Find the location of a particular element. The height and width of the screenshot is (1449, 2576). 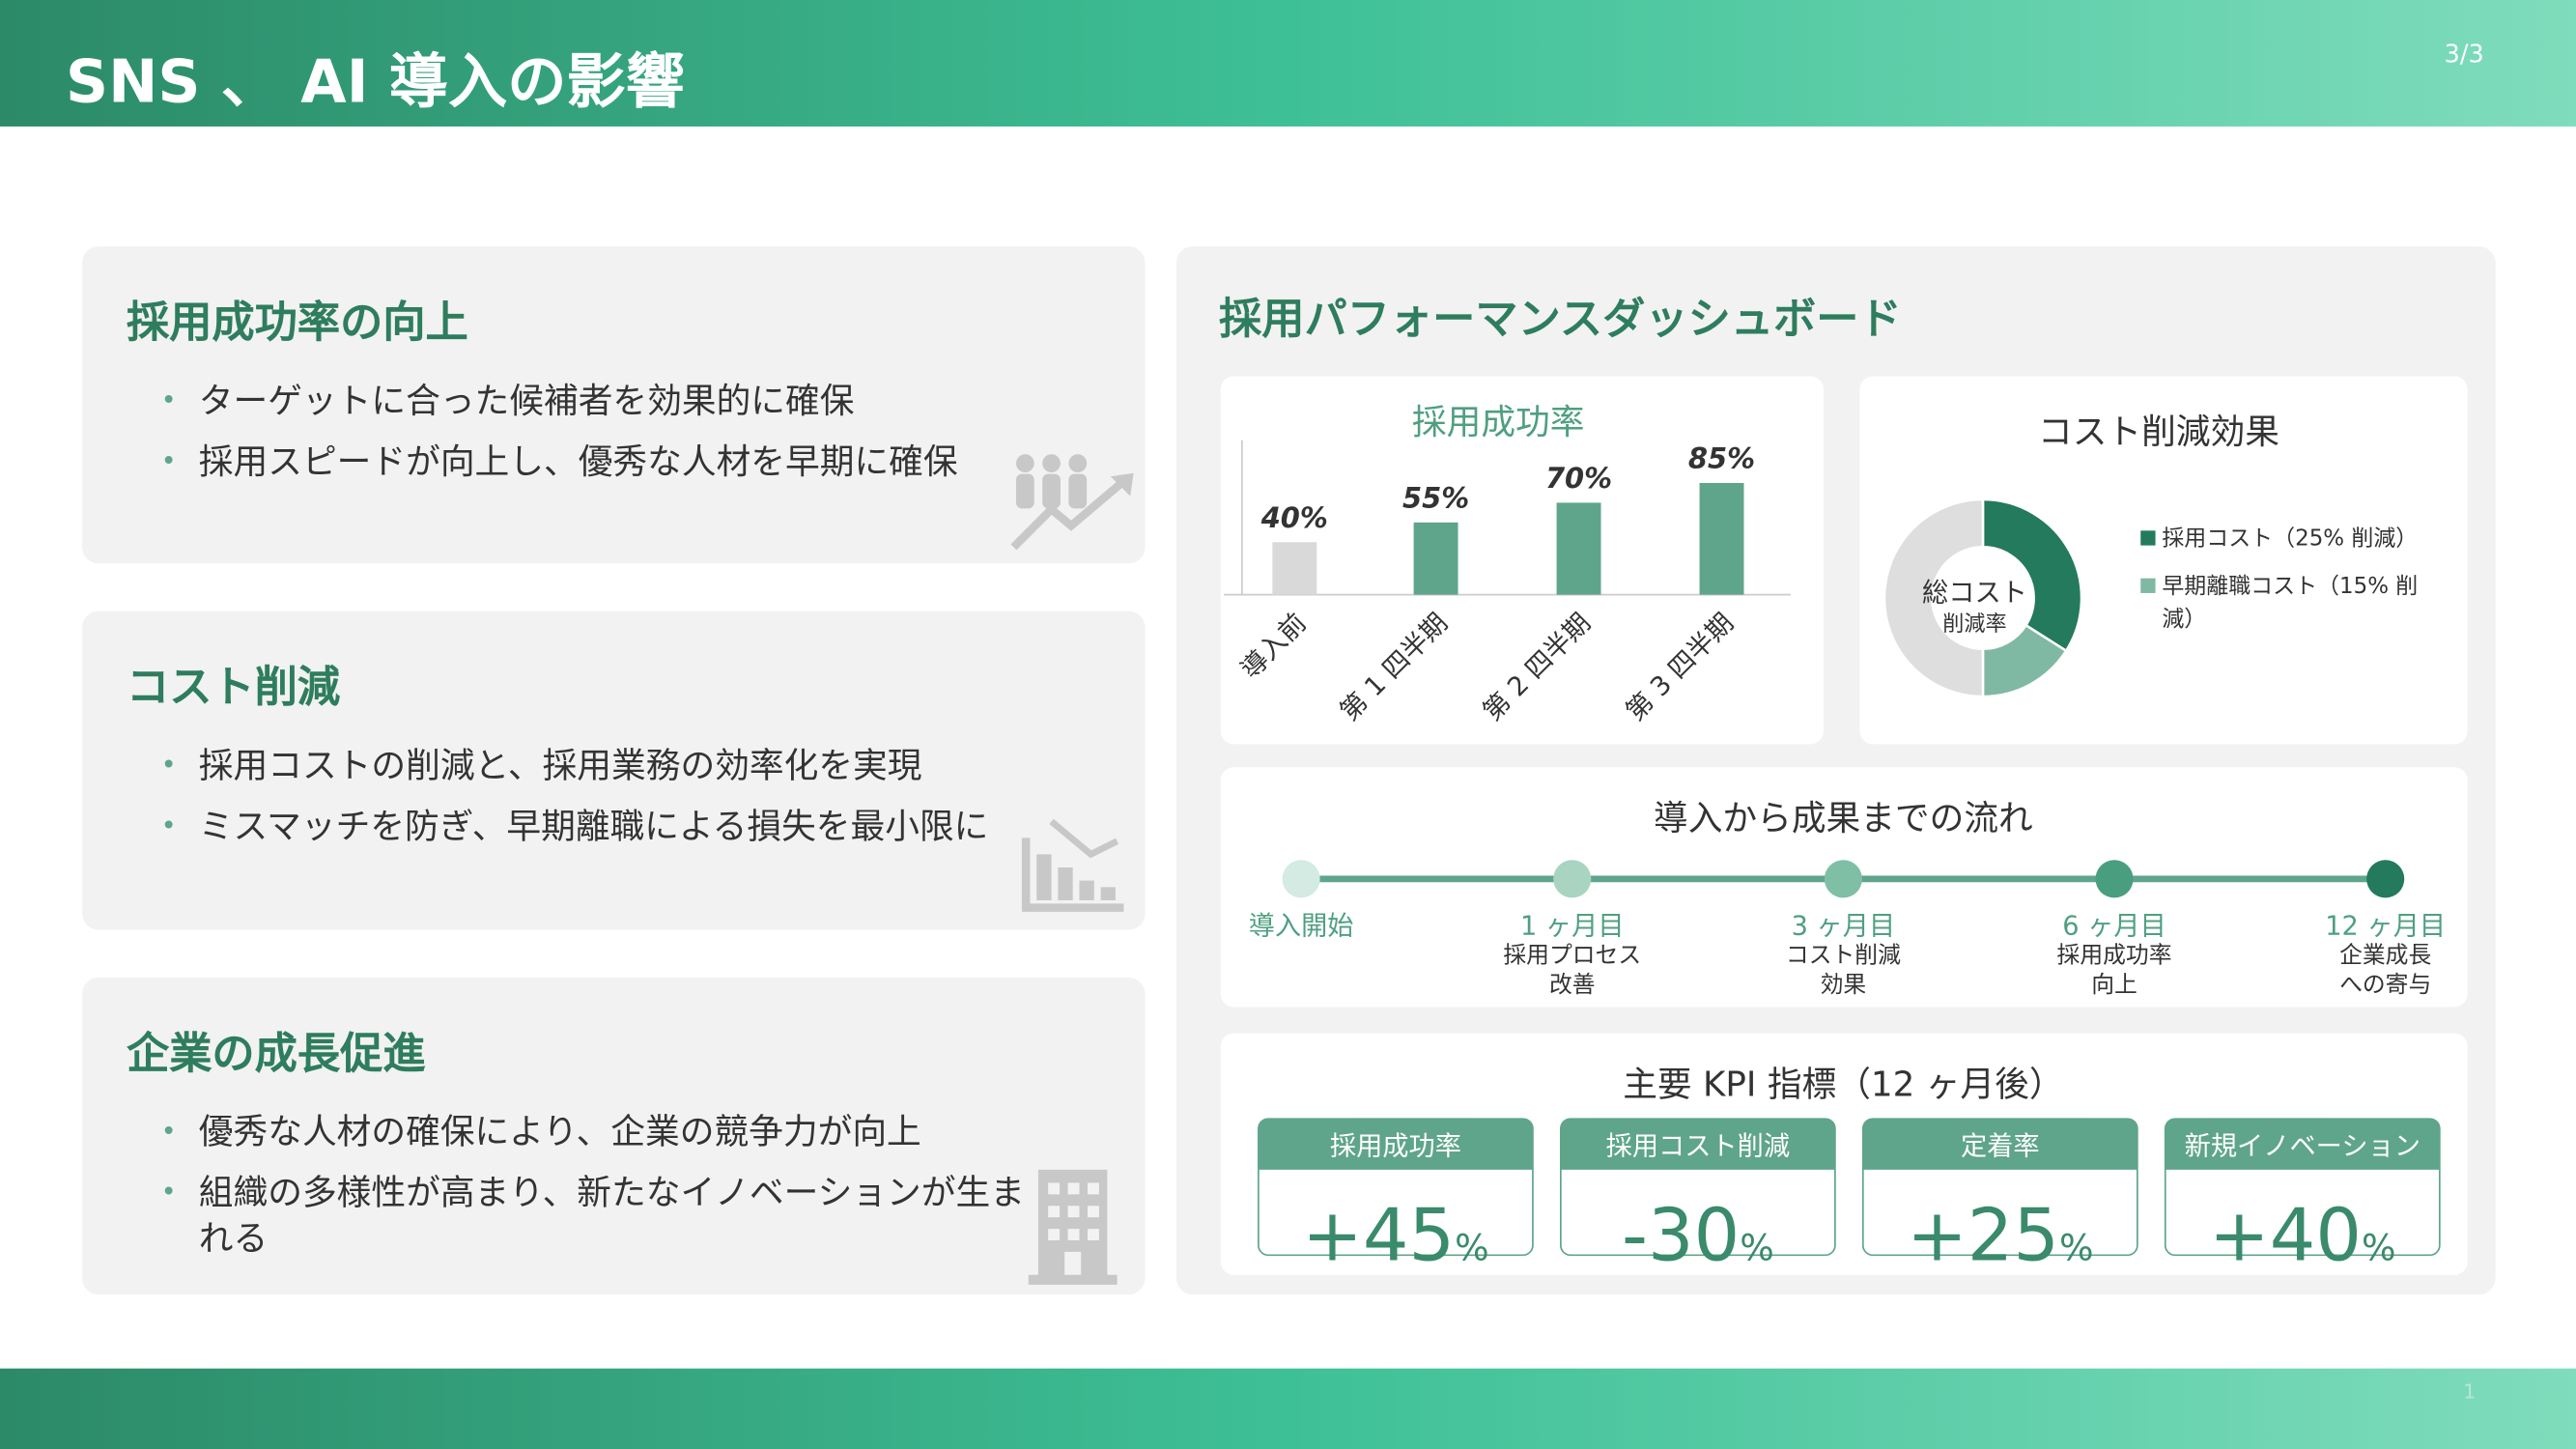

section-title: 採用成功率の向上 is located at coordinates (297, 323).